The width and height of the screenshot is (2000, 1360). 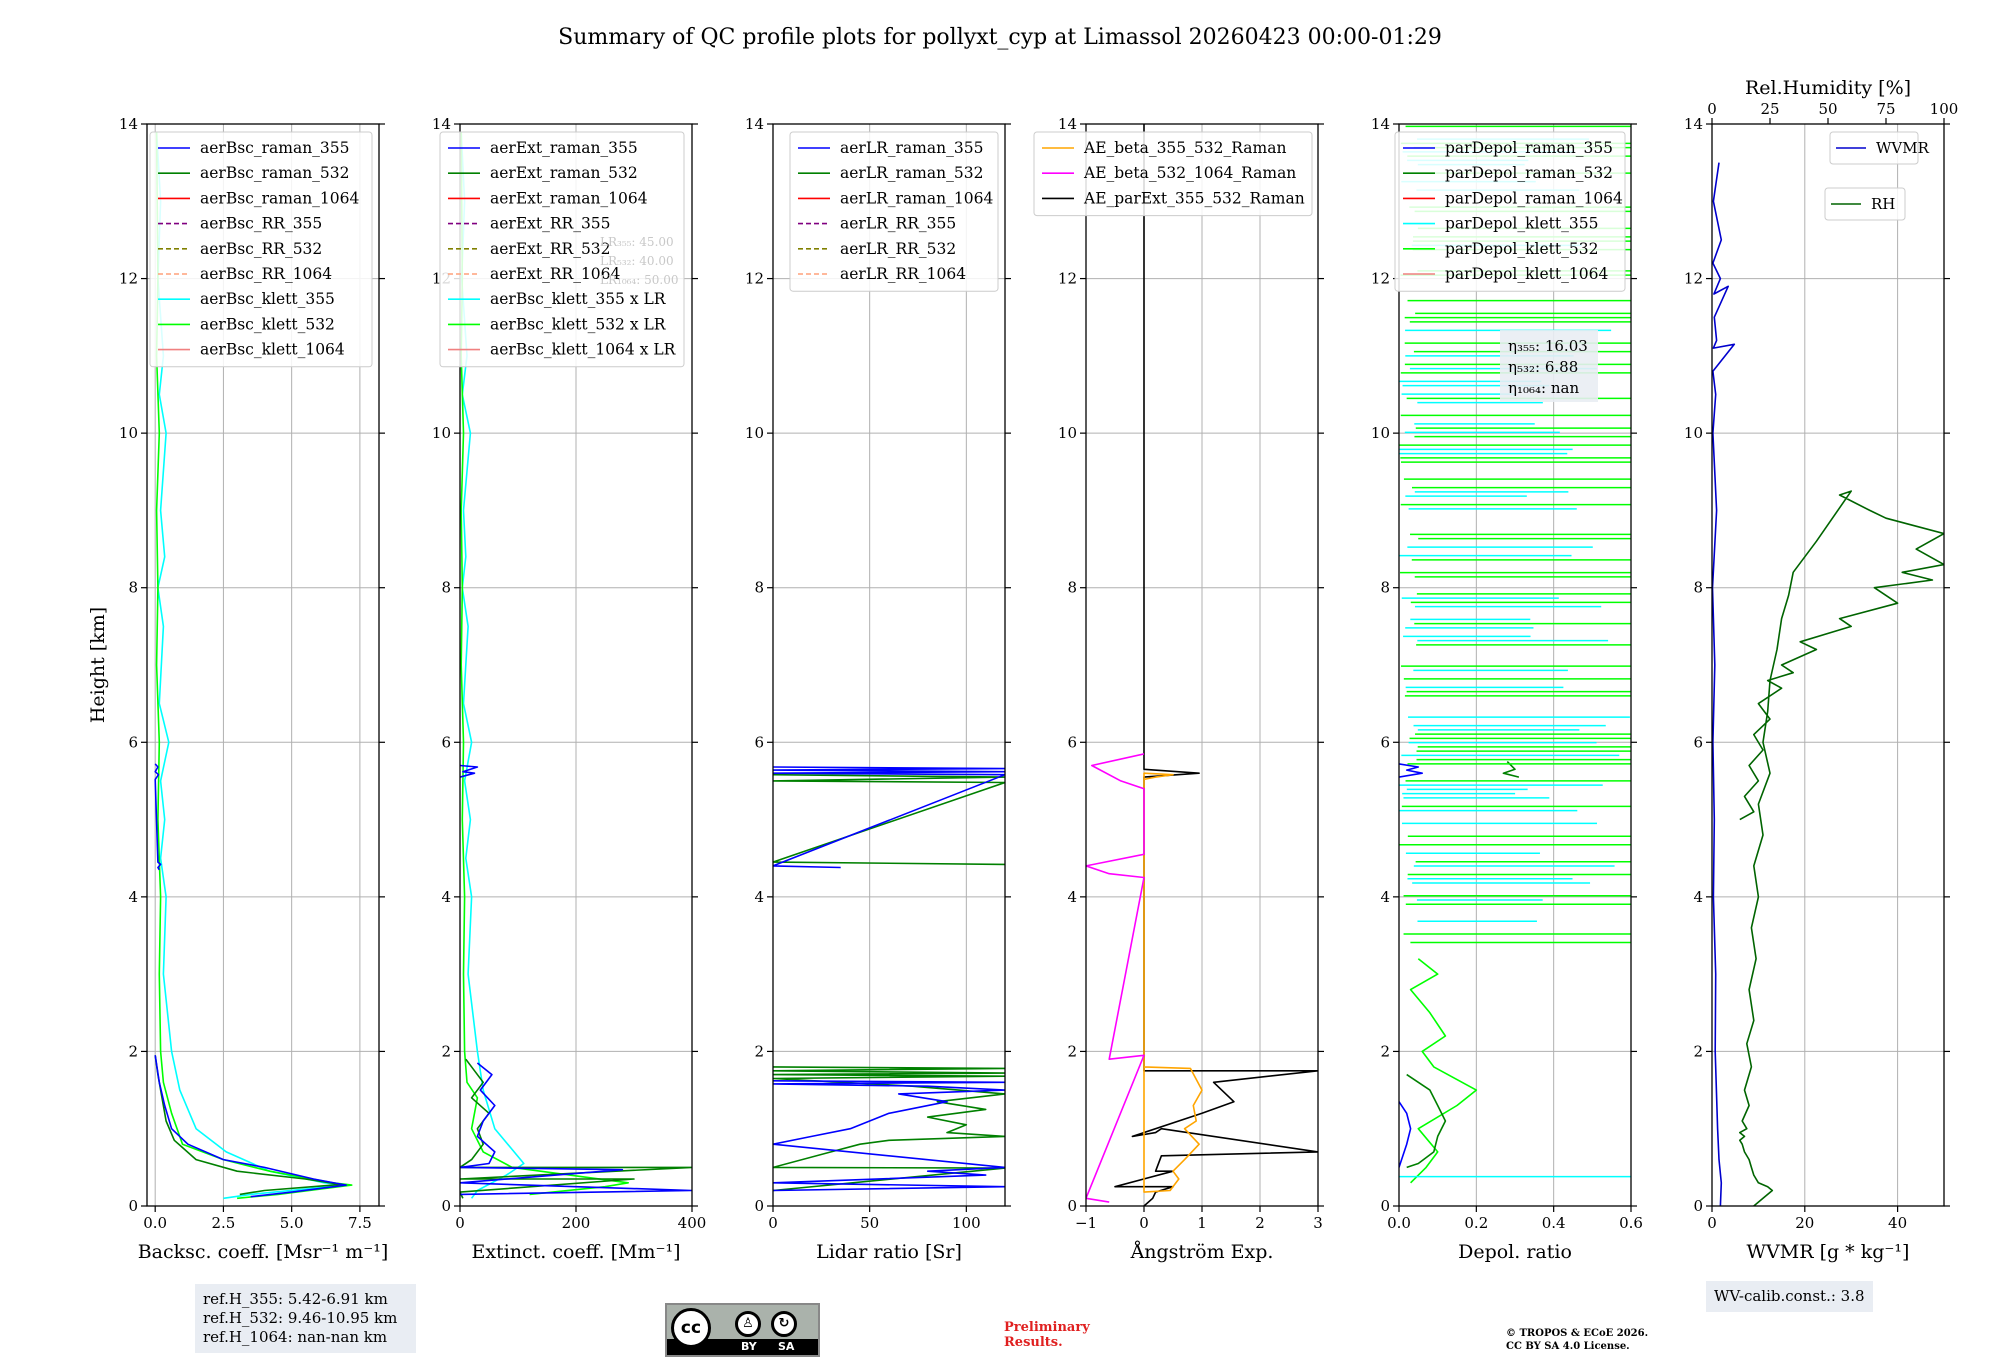 I want to click on series-line-parDepol_raman_532_upper, so click(x=1511, y=769).